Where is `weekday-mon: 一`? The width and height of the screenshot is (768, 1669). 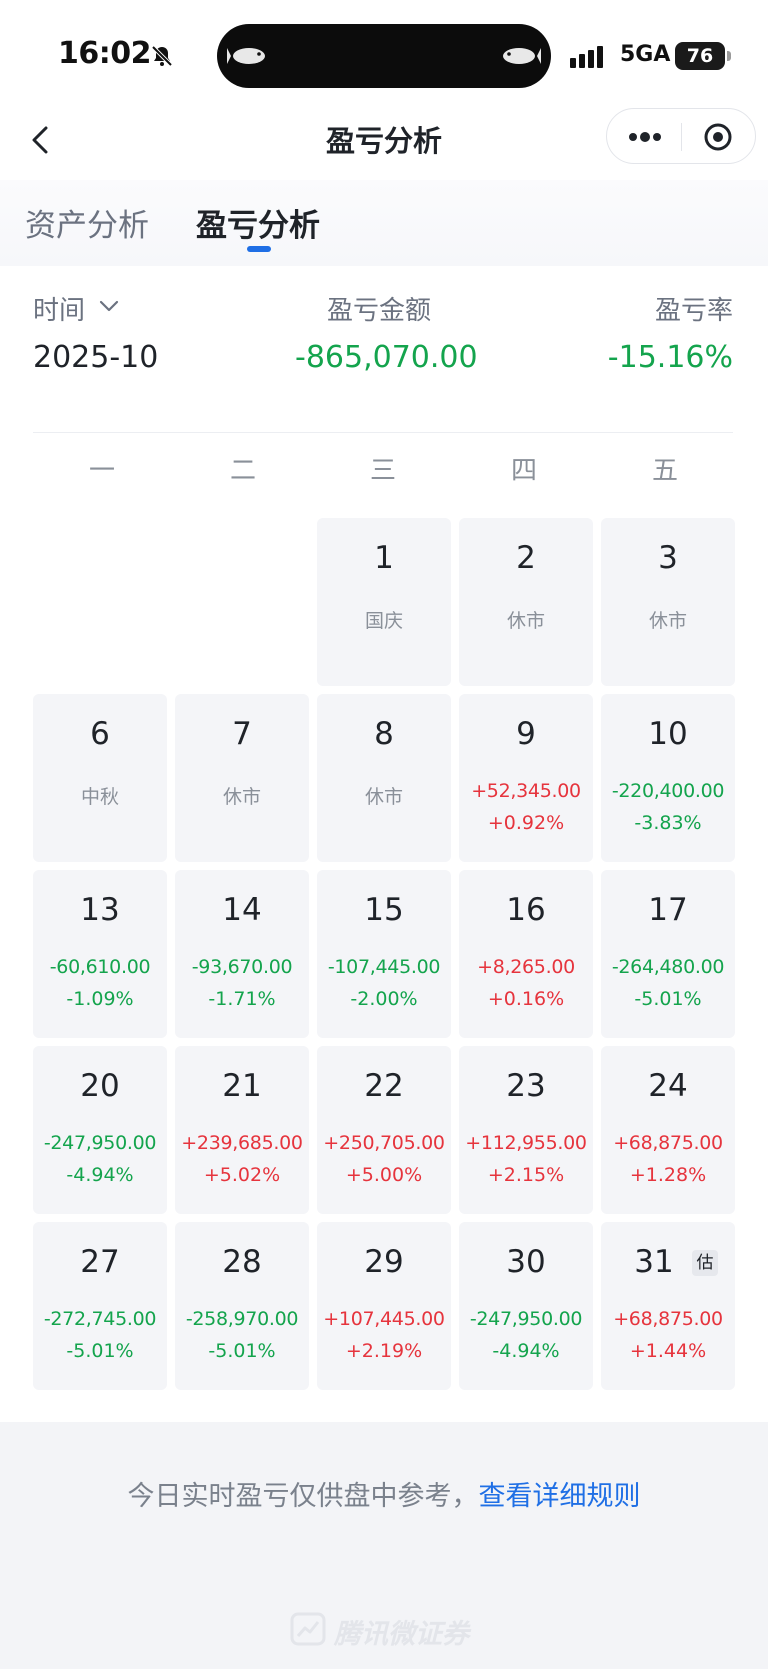 weekday-mon: 一 is located at coordinates (101, 471).